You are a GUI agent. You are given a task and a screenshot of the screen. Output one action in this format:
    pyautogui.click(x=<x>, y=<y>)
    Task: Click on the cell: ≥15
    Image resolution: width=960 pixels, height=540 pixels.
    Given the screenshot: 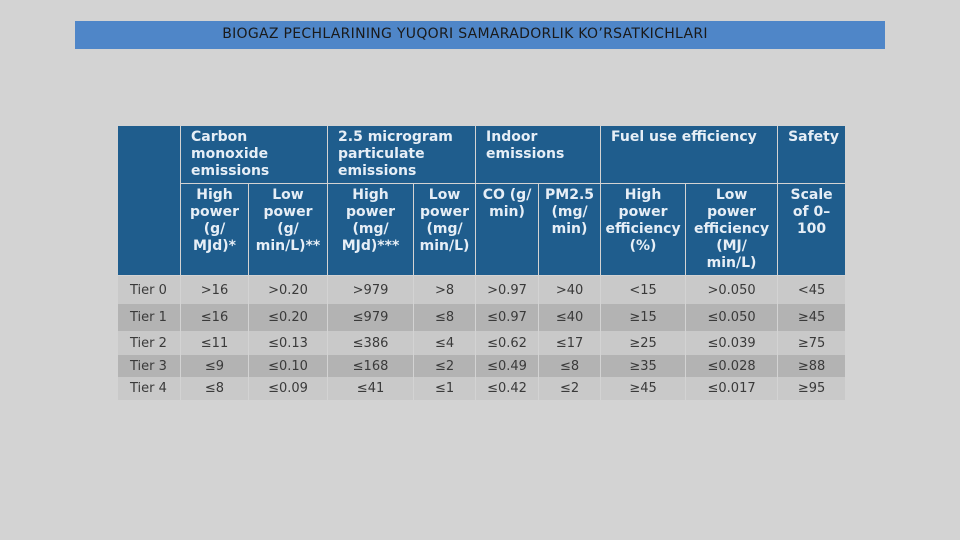 What is the action you would take?
    pyautogui.click(x=643, y=317)
    